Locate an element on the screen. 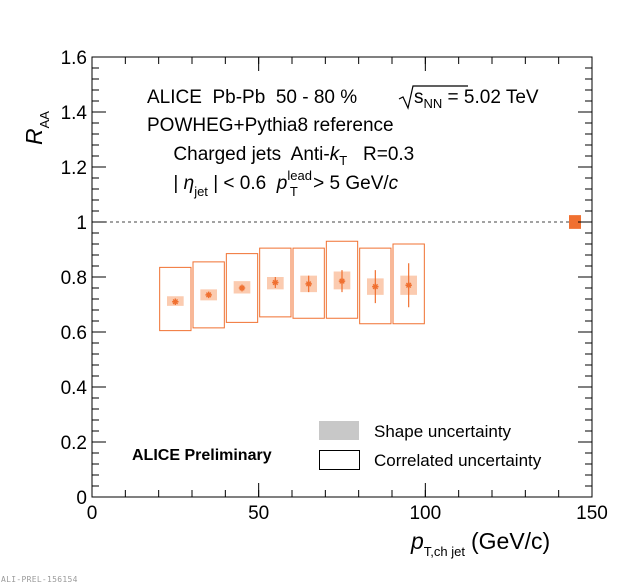  legend: Shape uncertainty Correlated uncertainty is located at coordinates (430, 445).